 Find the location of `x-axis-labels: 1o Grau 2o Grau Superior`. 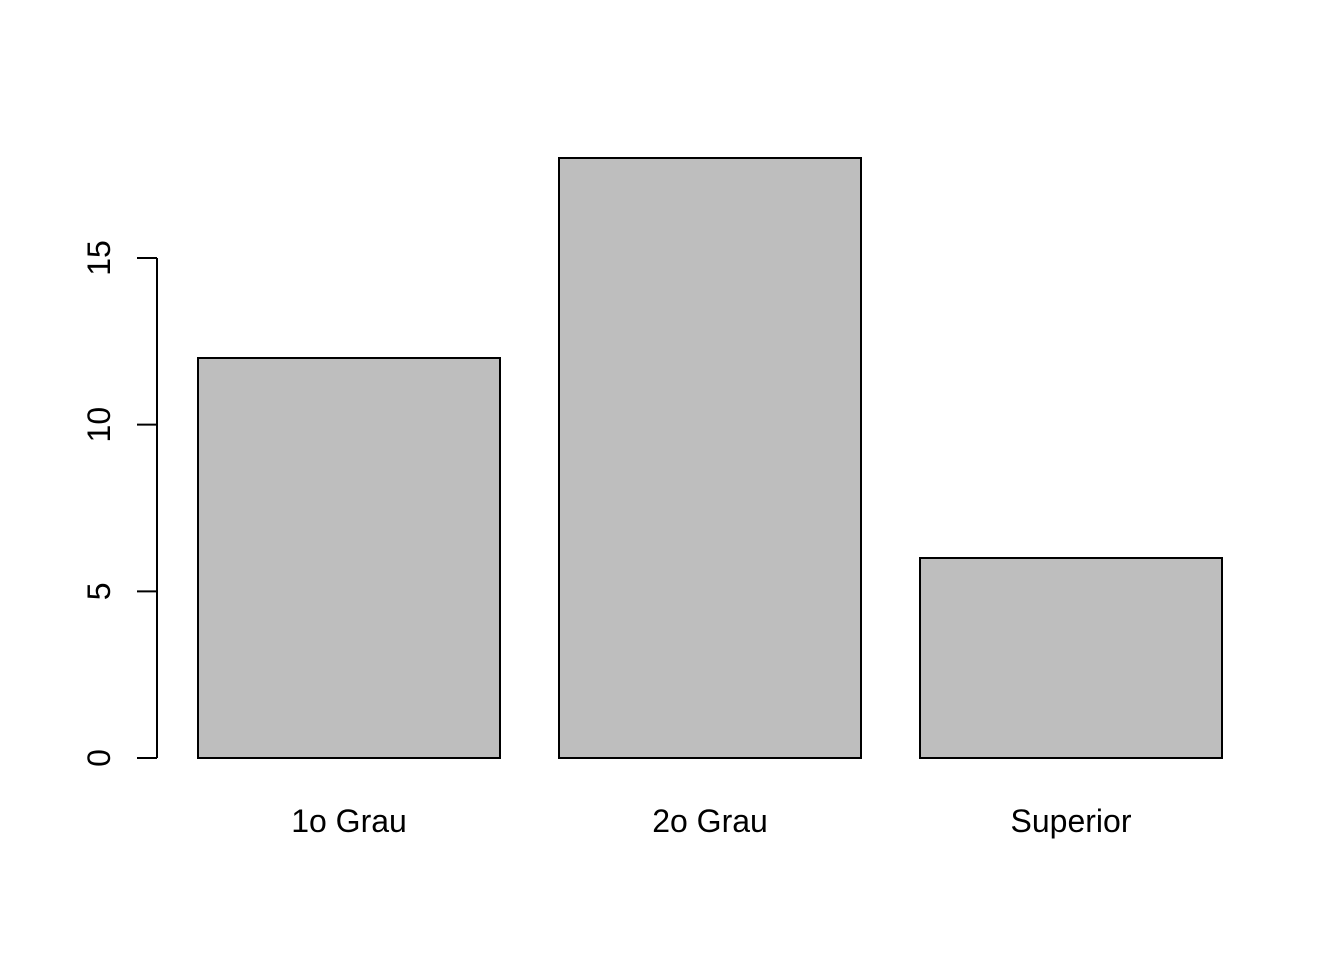

x-axis-labels: 1o Grau 2o Grau Superior is located at coordinates (711, 821).